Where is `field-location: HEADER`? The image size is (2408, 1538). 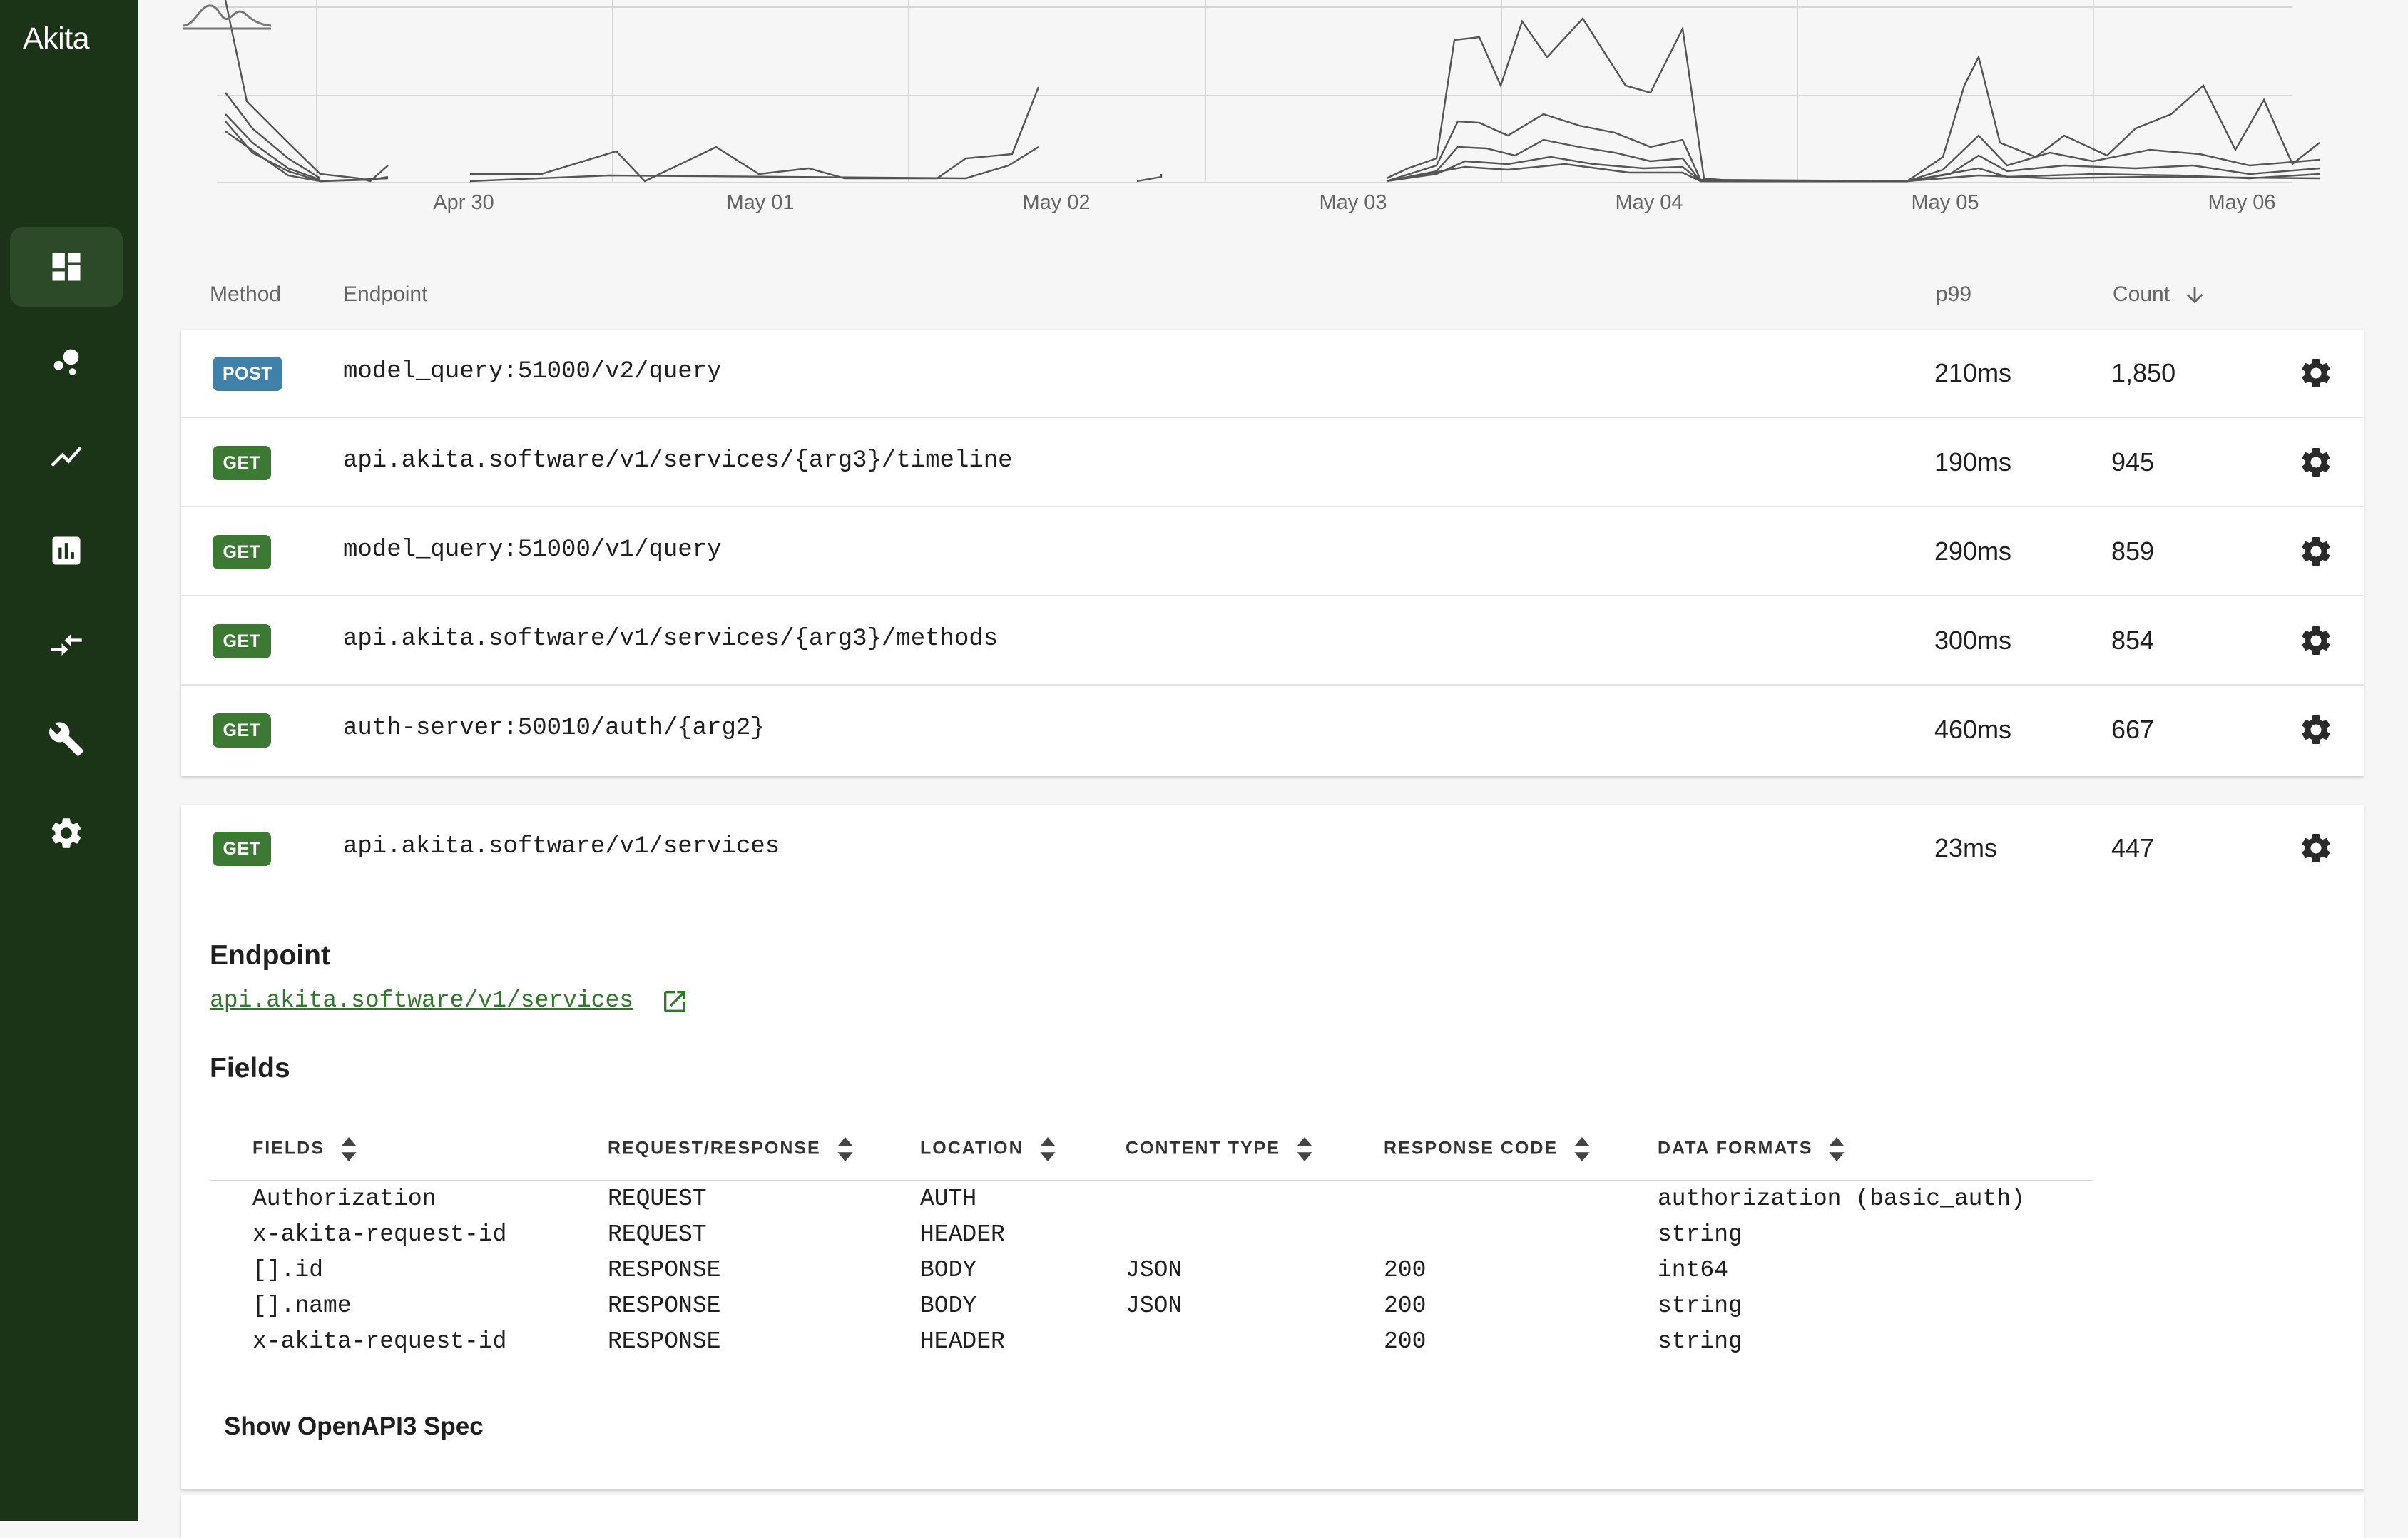 field-location: HEADER is located at coordinates (963, 1234).